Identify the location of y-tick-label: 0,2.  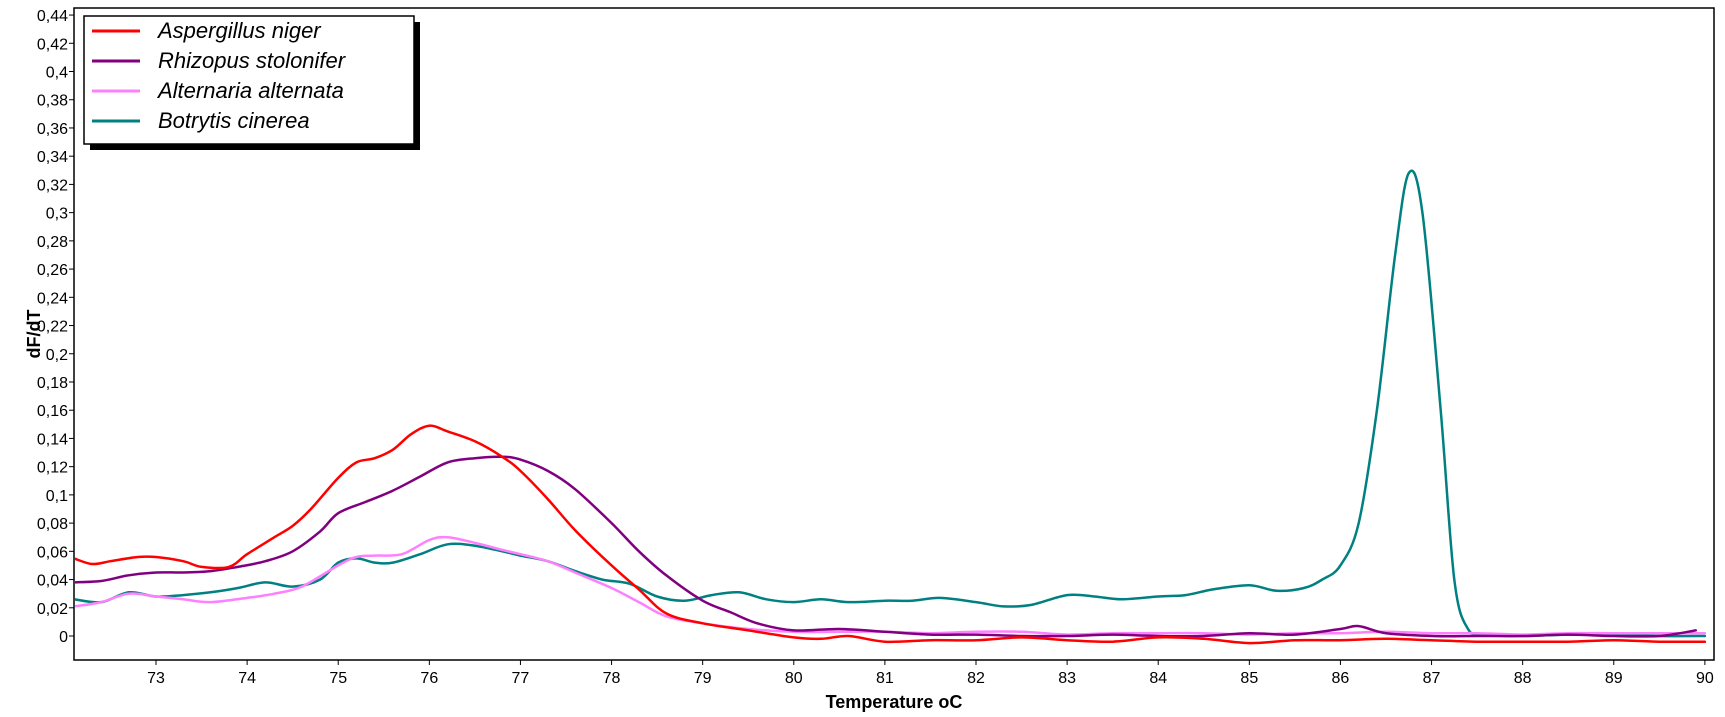
(57, 355).